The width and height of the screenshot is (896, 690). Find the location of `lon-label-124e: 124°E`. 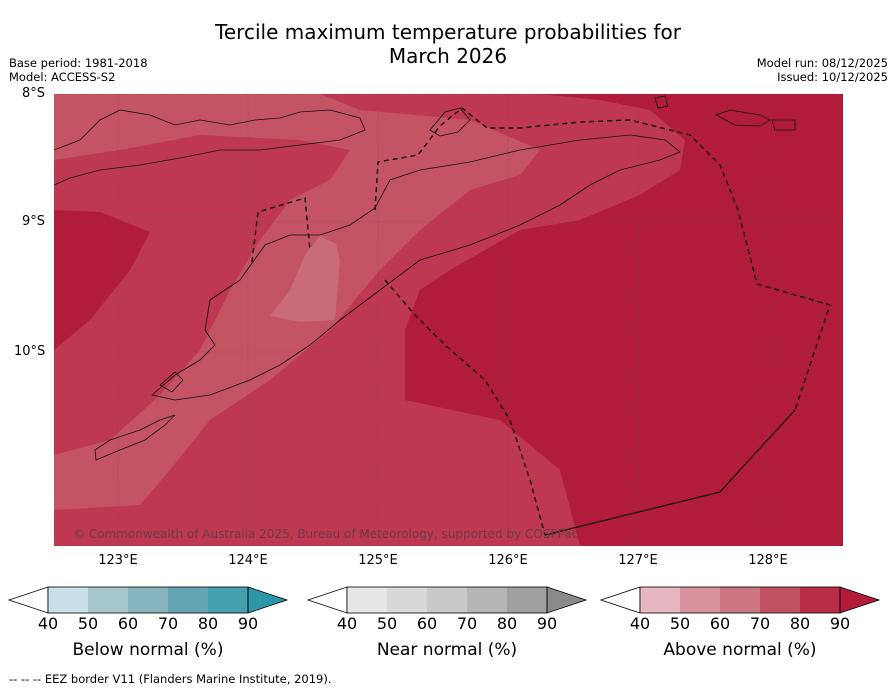

lon-label-124e: 124°E is located at coordinates (248, 560).